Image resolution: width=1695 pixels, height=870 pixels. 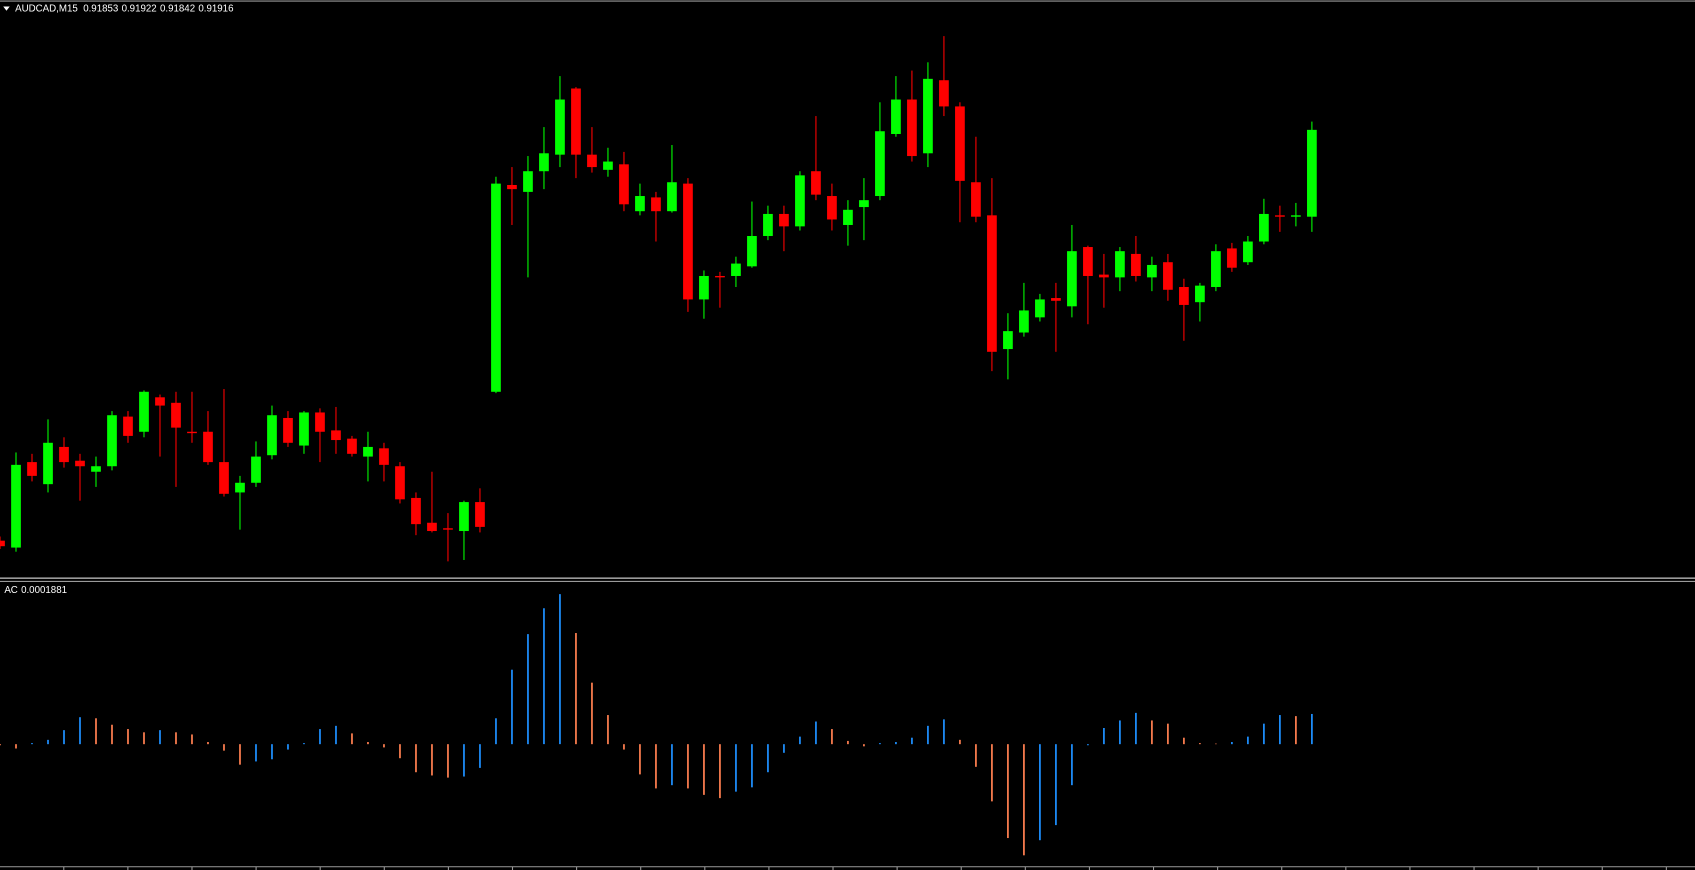 What do you see at coordinates (177, 8) in the screenshot?
I see `ohlc-low: 0.91842` at bounding box center [177, 8].